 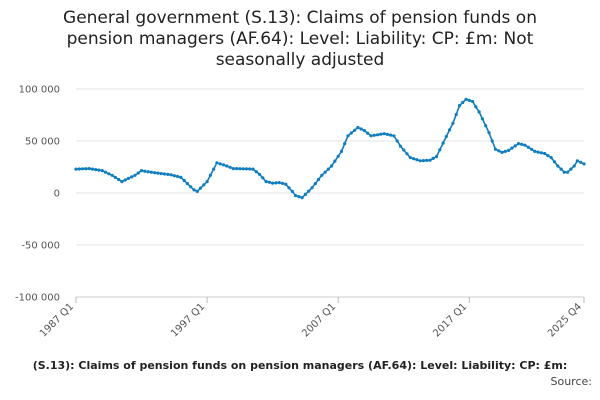 I want to click on y-tick-label-3: -50 000, so click(x=40, y=246).